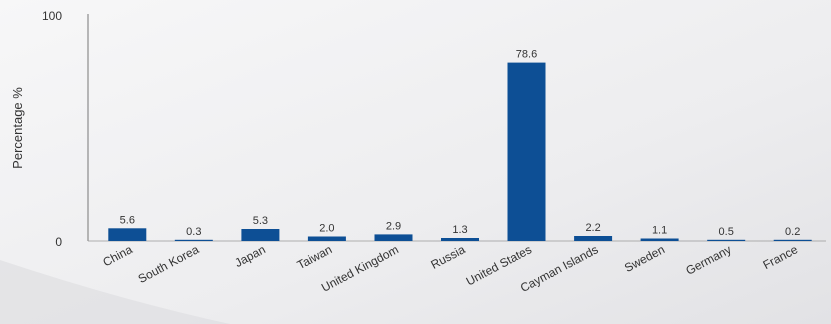 This screenshot has height=324, width=831. What do you see at coordinates (792, 240) in the screenshot?
I see `bar-france` at bounding box center [792, 240].